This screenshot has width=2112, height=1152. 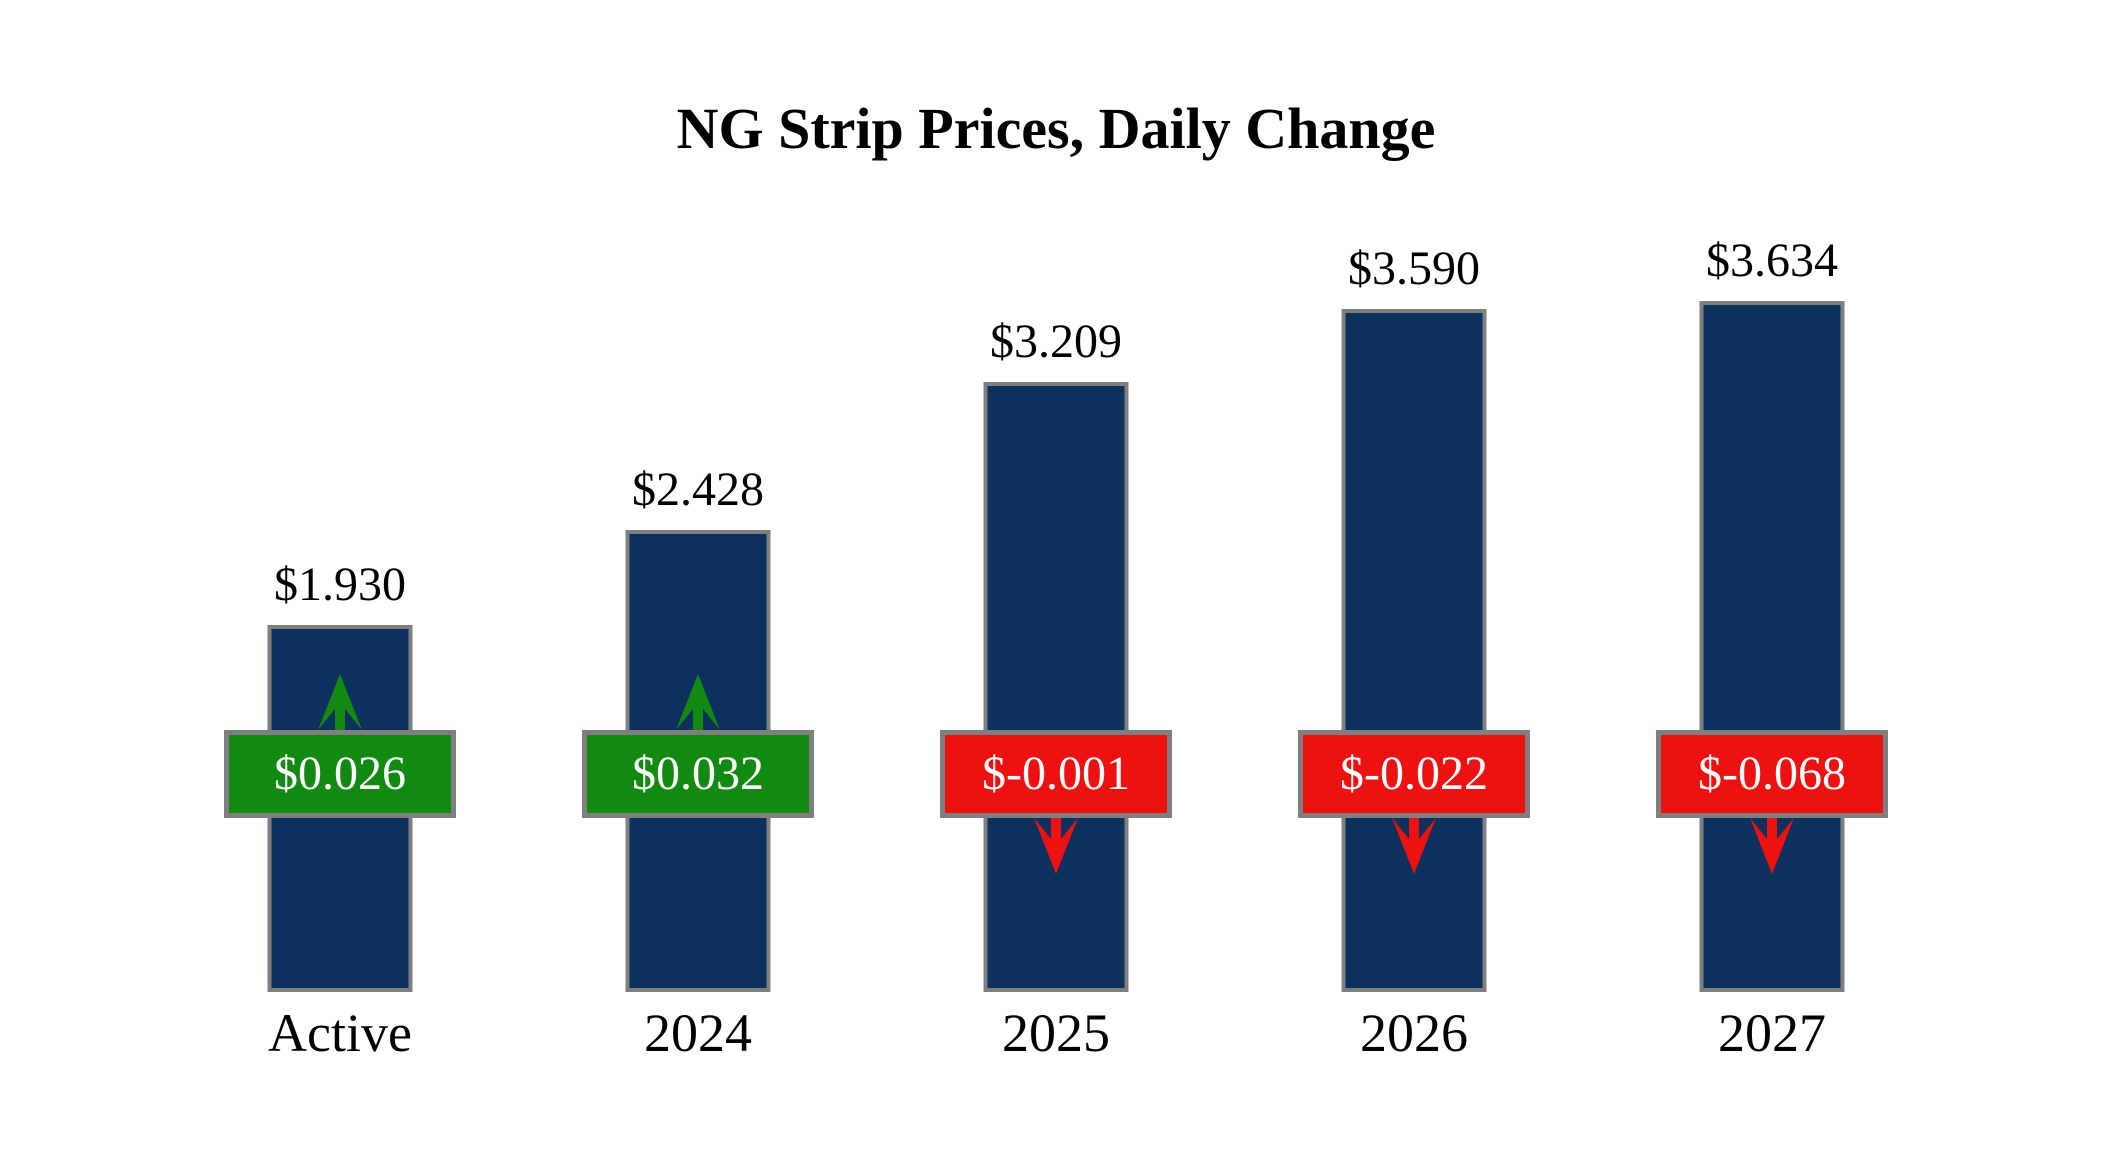 I want to click on bar-group-2027: $3.634 $-0.068 2027, so click(x=1772, y=576).